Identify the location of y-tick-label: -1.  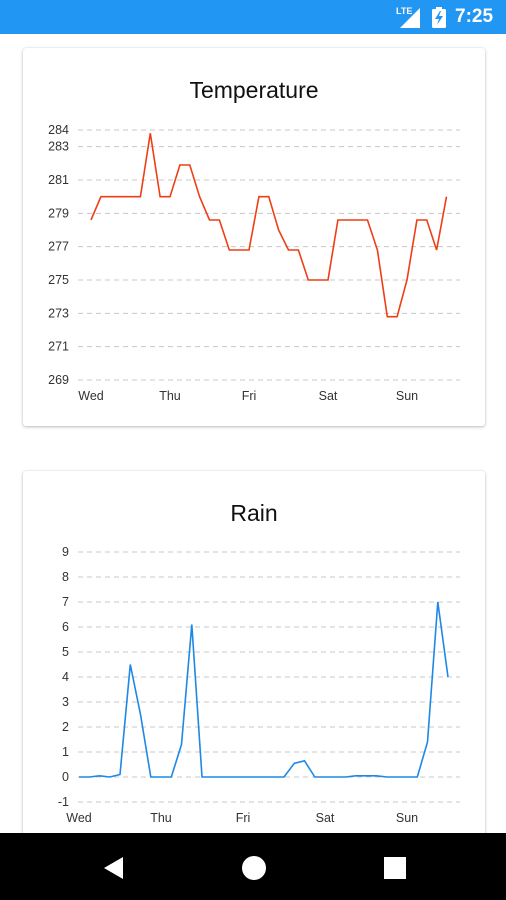
(63, 802).